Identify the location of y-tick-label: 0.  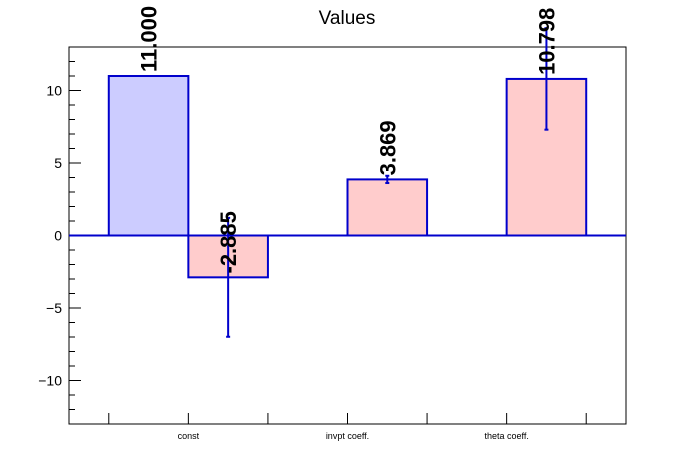
(58, 236).